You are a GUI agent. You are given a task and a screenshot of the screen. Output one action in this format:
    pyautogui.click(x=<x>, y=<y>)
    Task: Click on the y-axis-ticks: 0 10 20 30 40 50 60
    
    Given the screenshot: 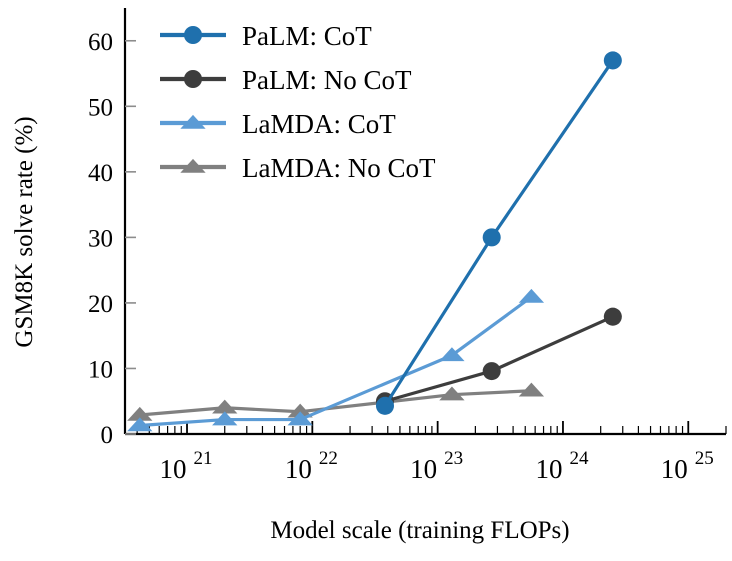 What is the action you would take?
    pyautogui.click(x=112, y=239)
    